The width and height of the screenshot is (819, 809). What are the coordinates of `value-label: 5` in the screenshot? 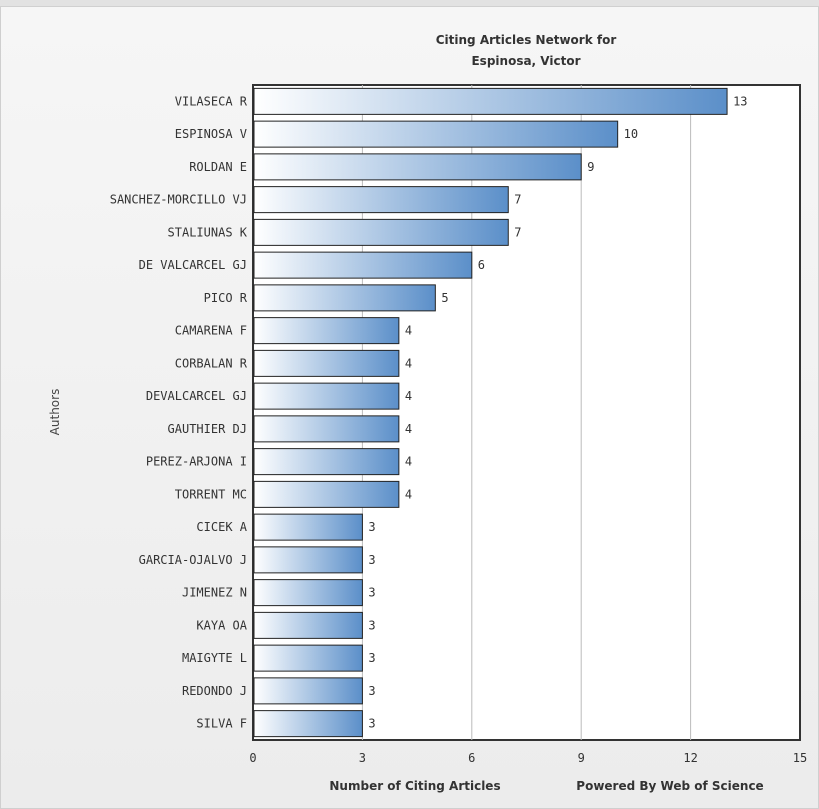 It's located at (444, 298).